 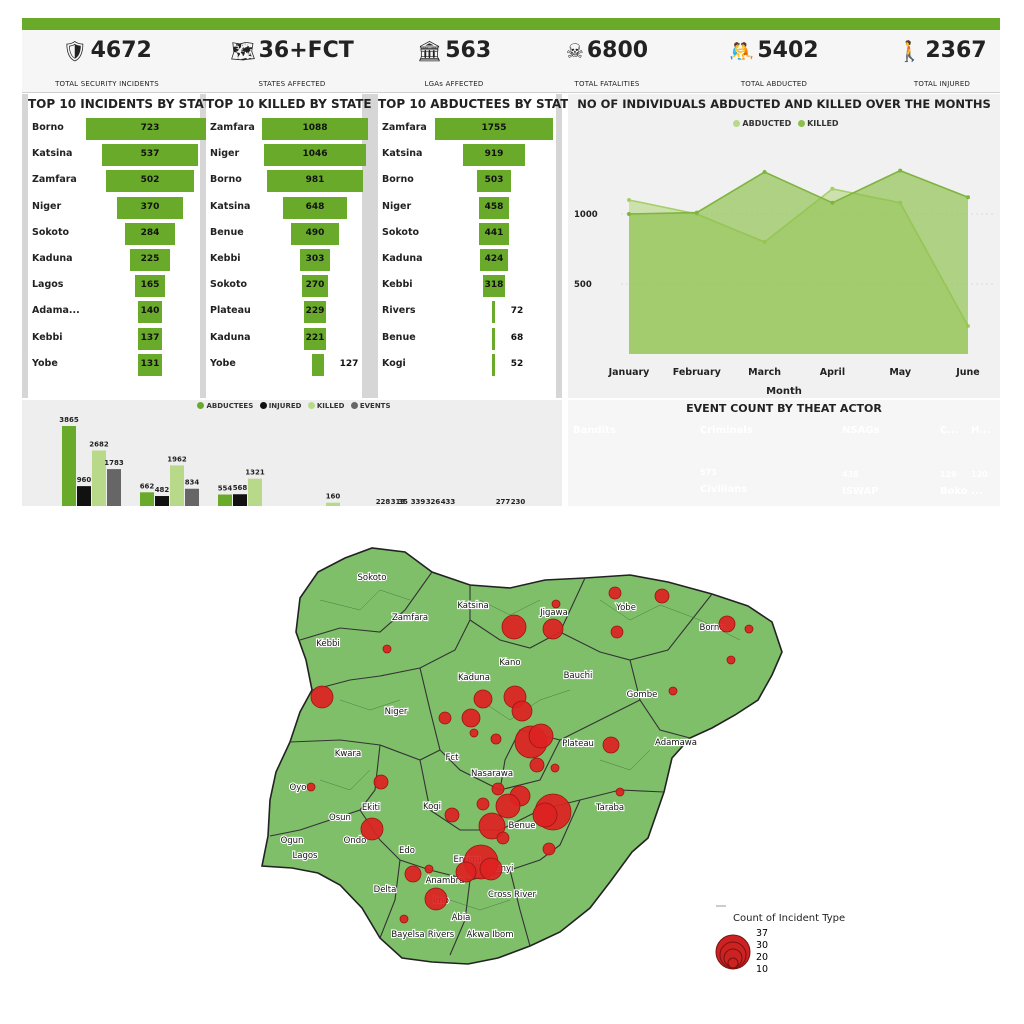 I want to click on funnel-row: Lagos 165, so click(x=114, y=285).